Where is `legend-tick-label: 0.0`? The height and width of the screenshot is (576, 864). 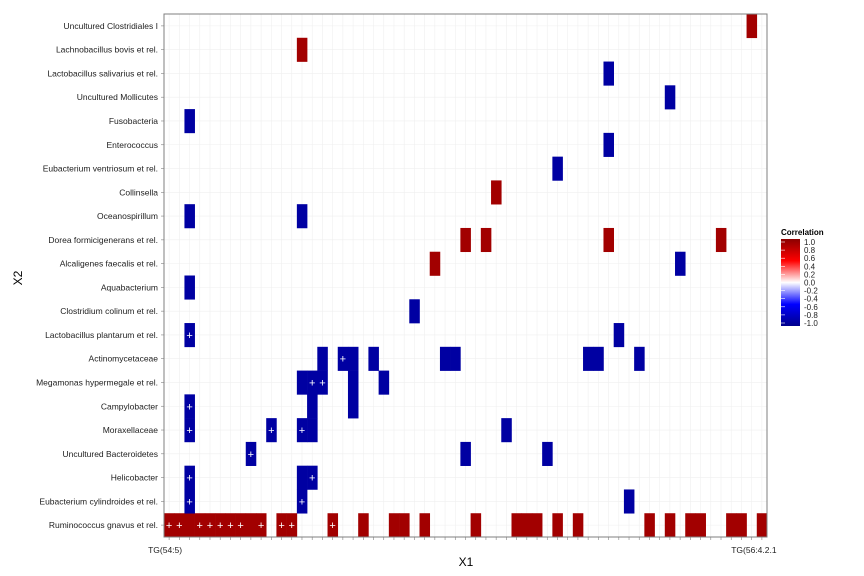
legend-tick-label: 0.0 is located at coordinates (810, 283).